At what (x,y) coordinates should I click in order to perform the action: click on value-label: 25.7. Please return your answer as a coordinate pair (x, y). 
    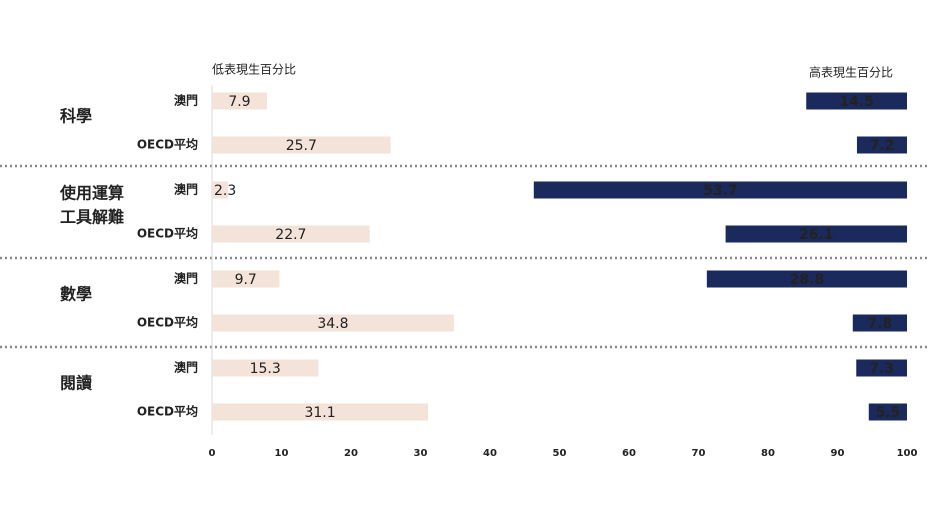
    Looking at the image, I should click on (301, 146).